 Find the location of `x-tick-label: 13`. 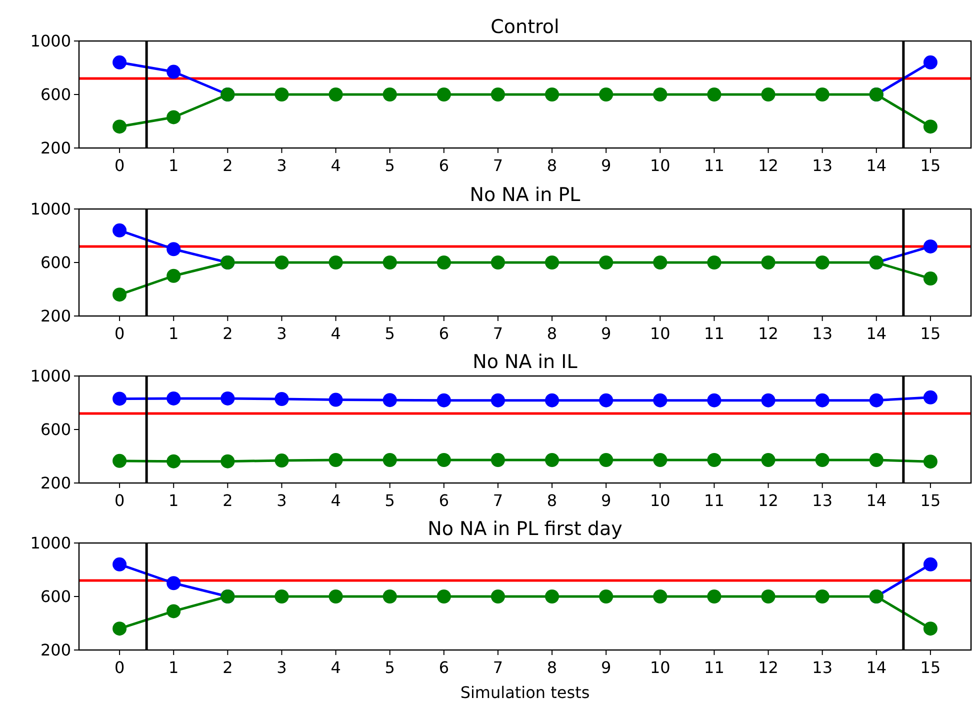

x-tick-label: 13 is located at coordinates (822, 500).